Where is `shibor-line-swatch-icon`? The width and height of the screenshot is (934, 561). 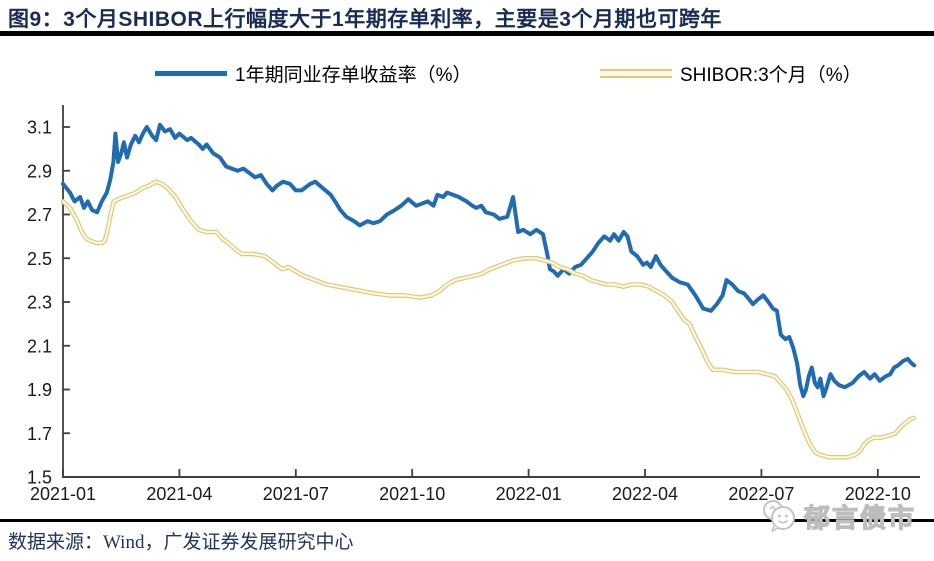
shibor-line-swatch-icon is located at coordinates (636, 73).